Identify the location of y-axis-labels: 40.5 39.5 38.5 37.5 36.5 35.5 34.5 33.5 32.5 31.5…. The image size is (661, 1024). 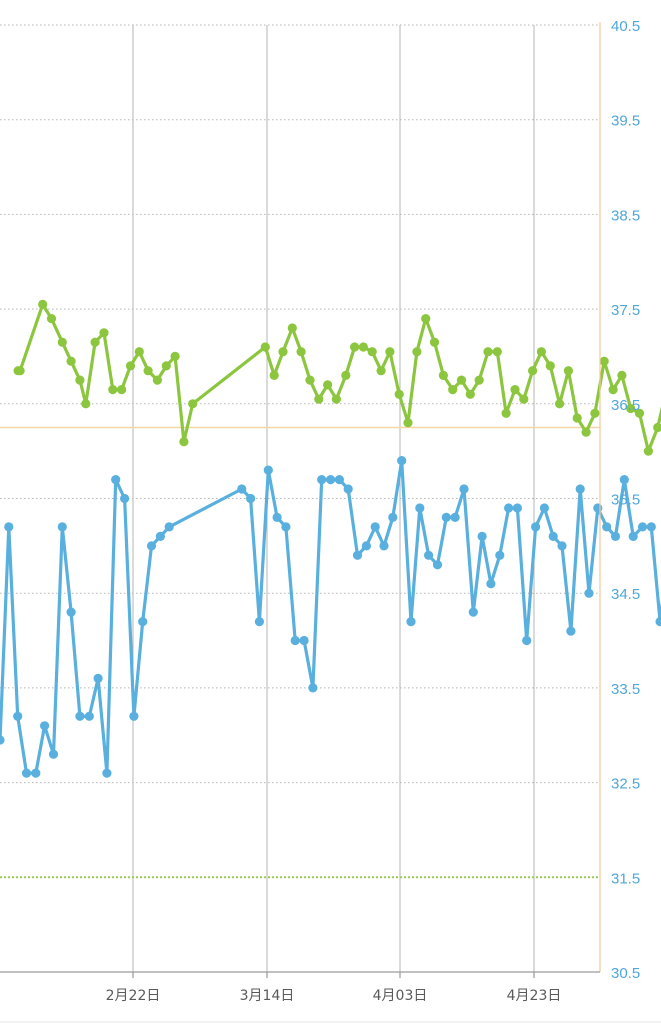
(625, 500).